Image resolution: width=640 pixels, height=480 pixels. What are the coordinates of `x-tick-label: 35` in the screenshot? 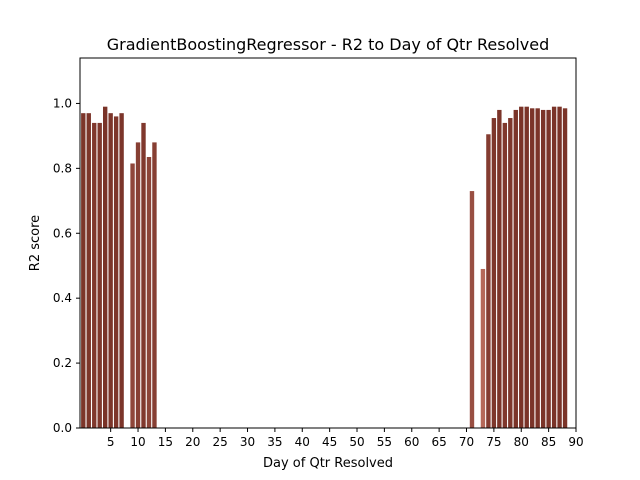 It's located at (274, 442).